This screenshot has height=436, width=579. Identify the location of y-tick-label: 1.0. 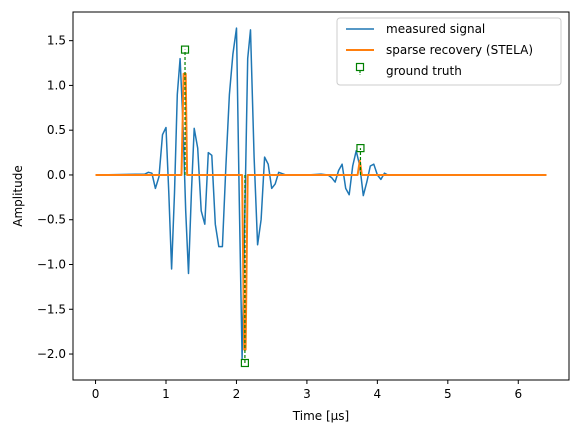
(56, 85).